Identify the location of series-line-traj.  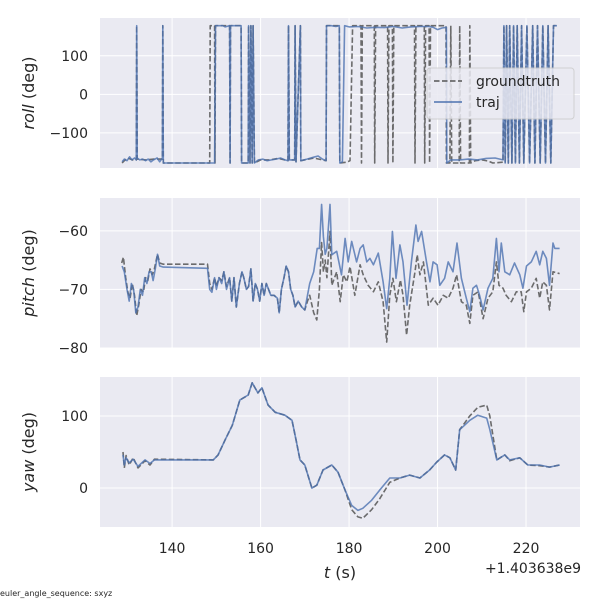
(340, 258).